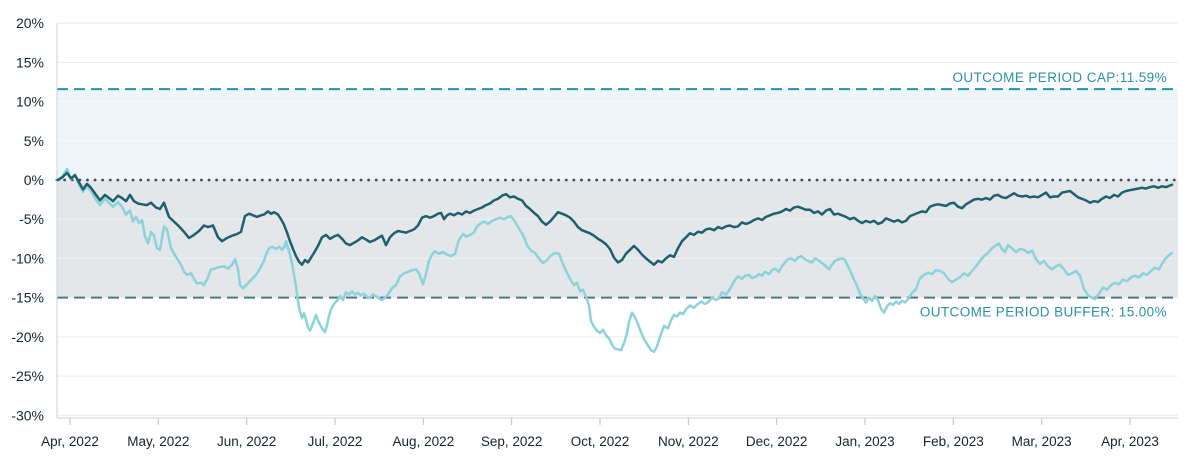 The width and height of the screenshot is (1196, 471). Describe the element at coordinates (34, 141) in the screenshot. I see `y-axis-tick-label: 5%` at that location.